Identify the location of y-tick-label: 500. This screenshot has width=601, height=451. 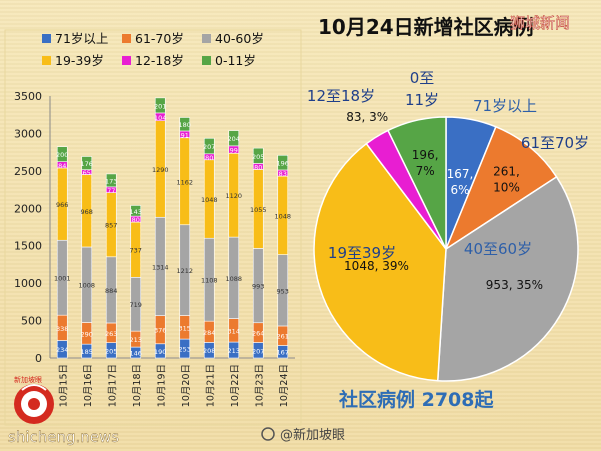
(31, 321).